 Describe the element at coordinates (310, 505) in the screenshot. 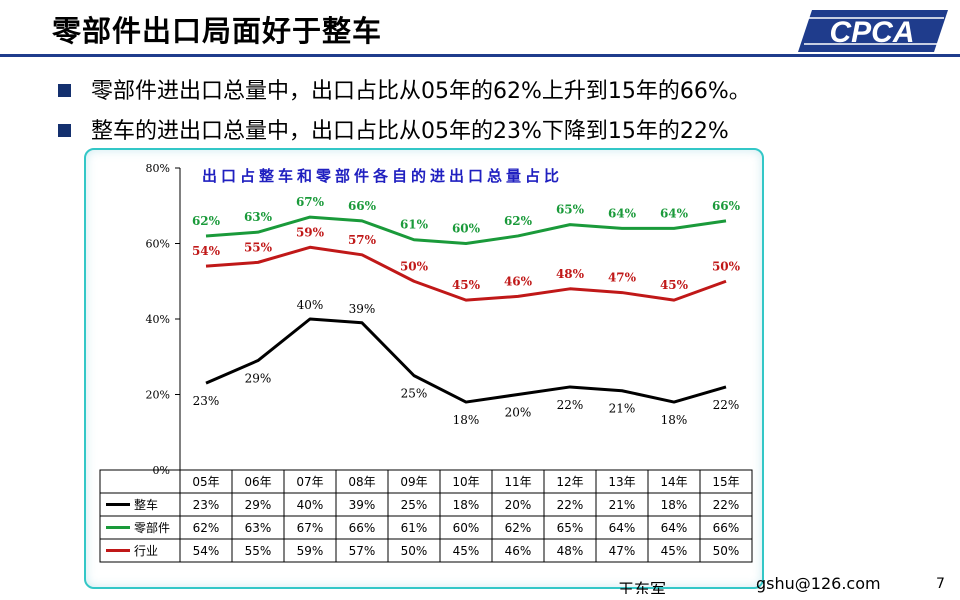

I see `data-table-cell: 40%` at that location.